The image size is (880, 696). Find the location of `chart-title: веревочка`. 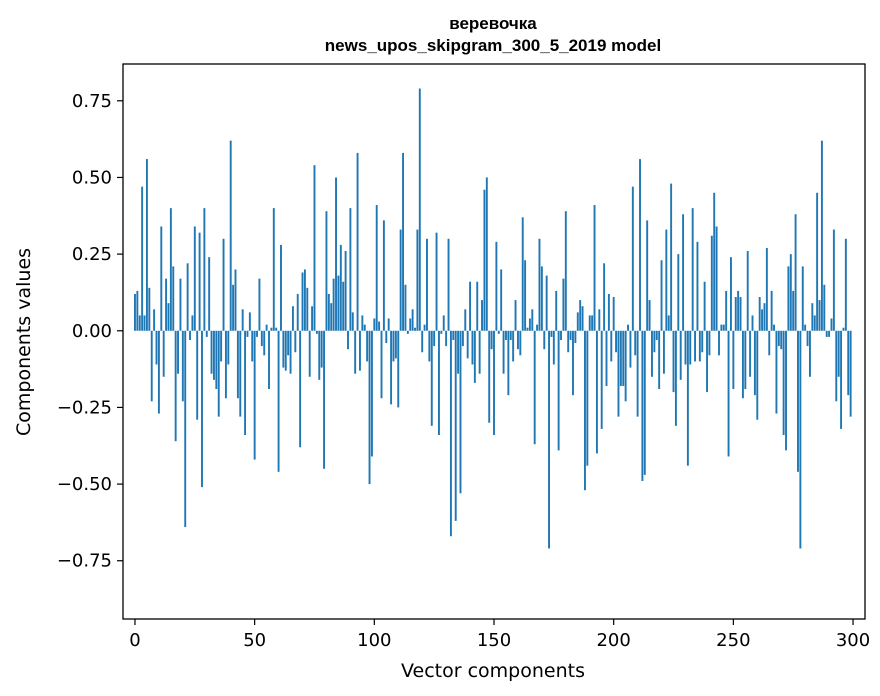

chart-title: веревочка is located at coordinates (493, 23).